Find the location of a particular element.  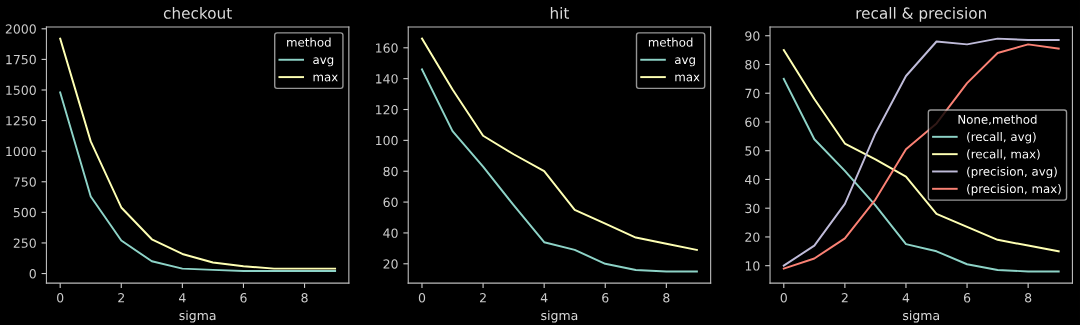

y-tick-label: 100 is located at coordinates (387, 140).